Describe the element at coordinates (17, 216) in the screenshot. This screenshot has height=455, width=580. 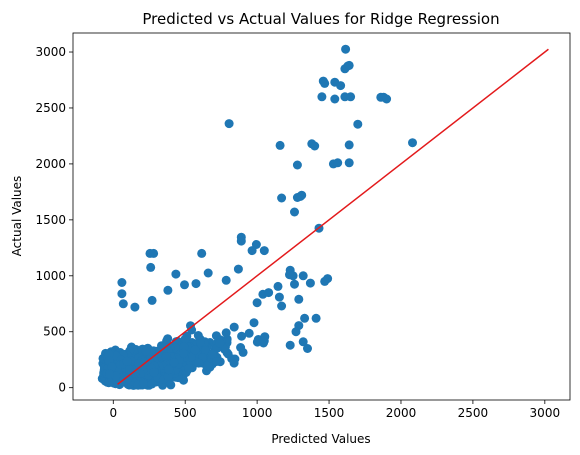
I see `y-axis-label: Actual Values` at that location.